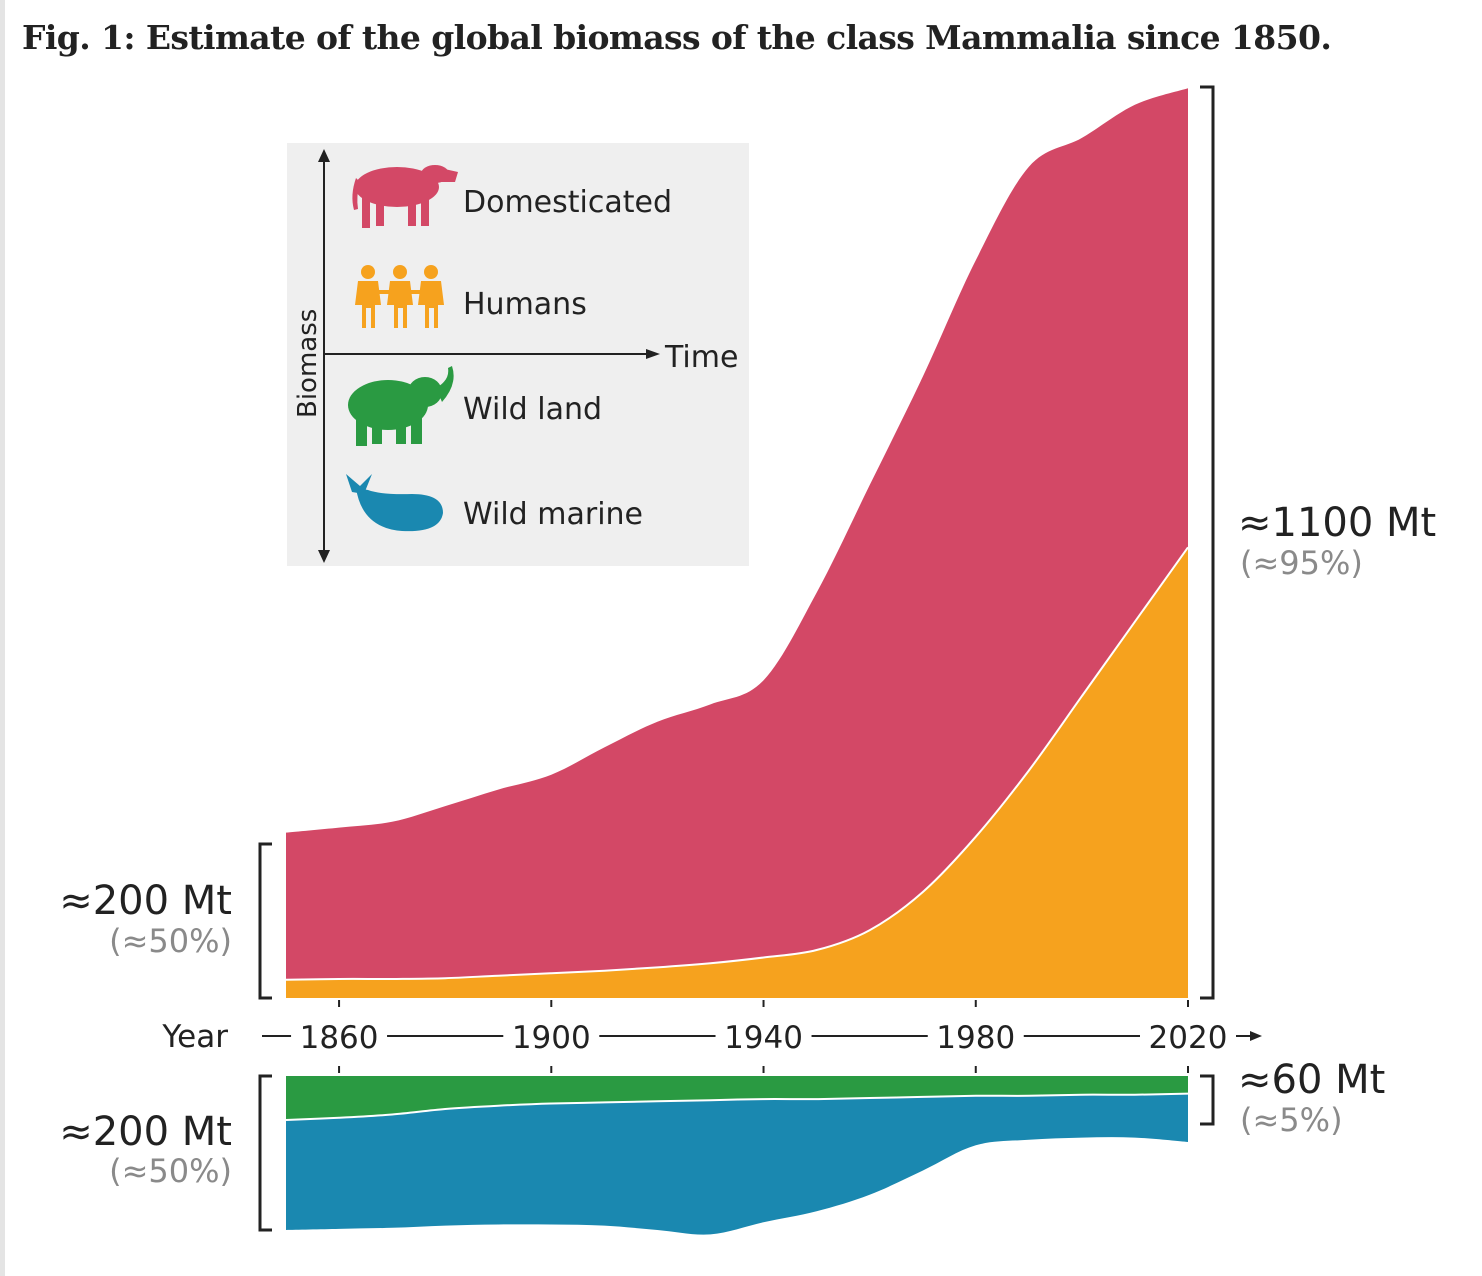 The image size is (1482, 1276). What do you see at coordinates (324, 155) in the screenshot?
I see `legend-biomass-arrow-up-icon` at bounding box center [324, 155].